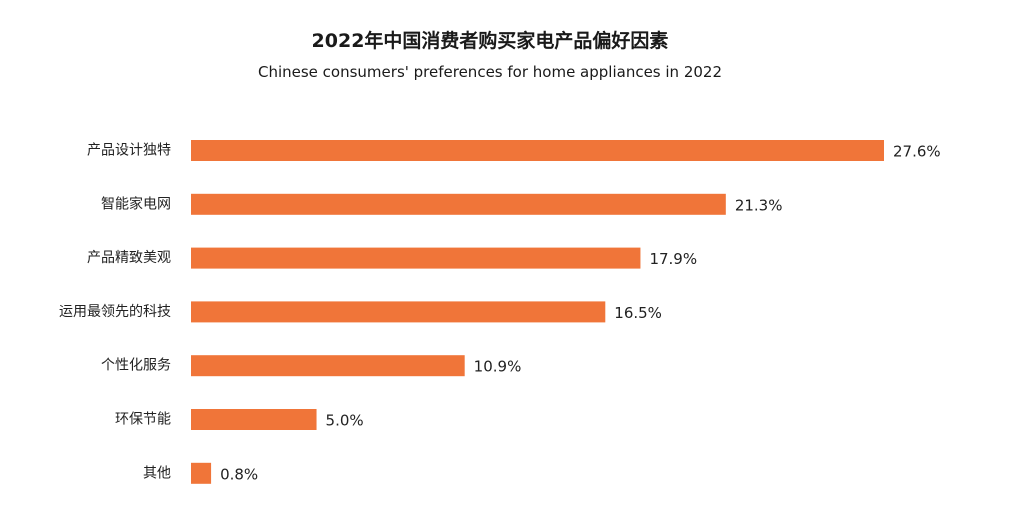  Describe the element at coordinates (917, 152) in the screenshot. I see `value-label: 27.6%` at that location.